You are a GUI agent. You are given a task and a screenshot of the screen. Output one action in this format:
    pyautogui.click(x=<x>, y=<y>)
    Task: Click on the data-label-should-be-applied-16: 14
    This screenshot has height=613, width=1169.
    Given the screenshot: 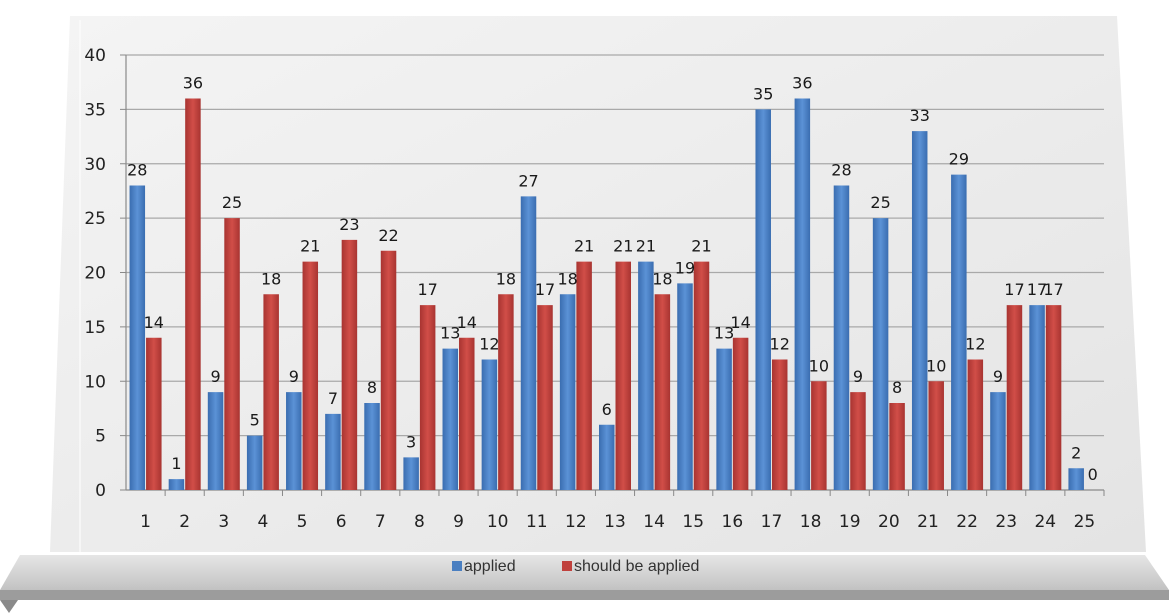 What is the action you would take?
    pyautogui.click(x=740, y=322)
    